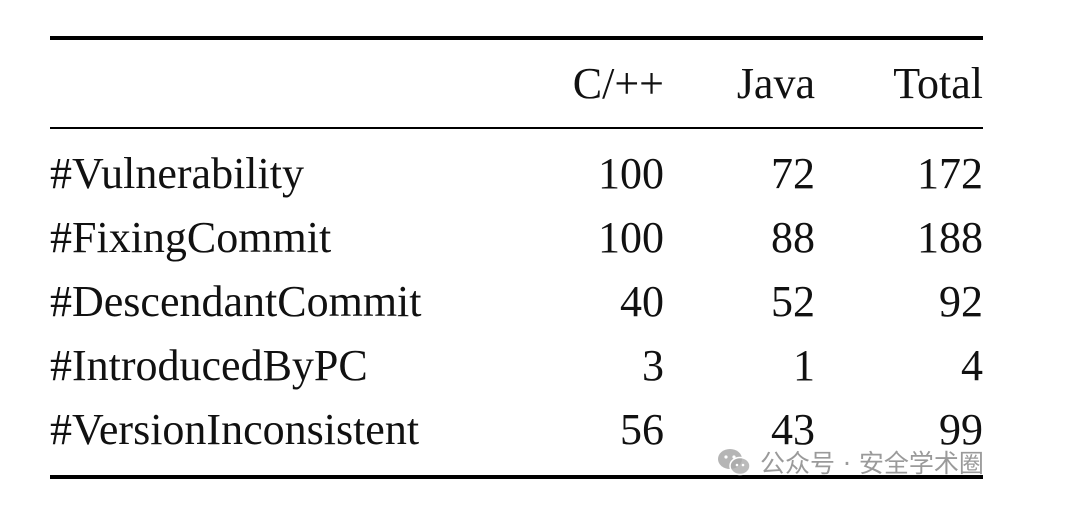 This screenshot has width=1070, height=506. Describe the element at coordinates (961, 301) in the screenshot. I see `table-cell: 92` at that location.